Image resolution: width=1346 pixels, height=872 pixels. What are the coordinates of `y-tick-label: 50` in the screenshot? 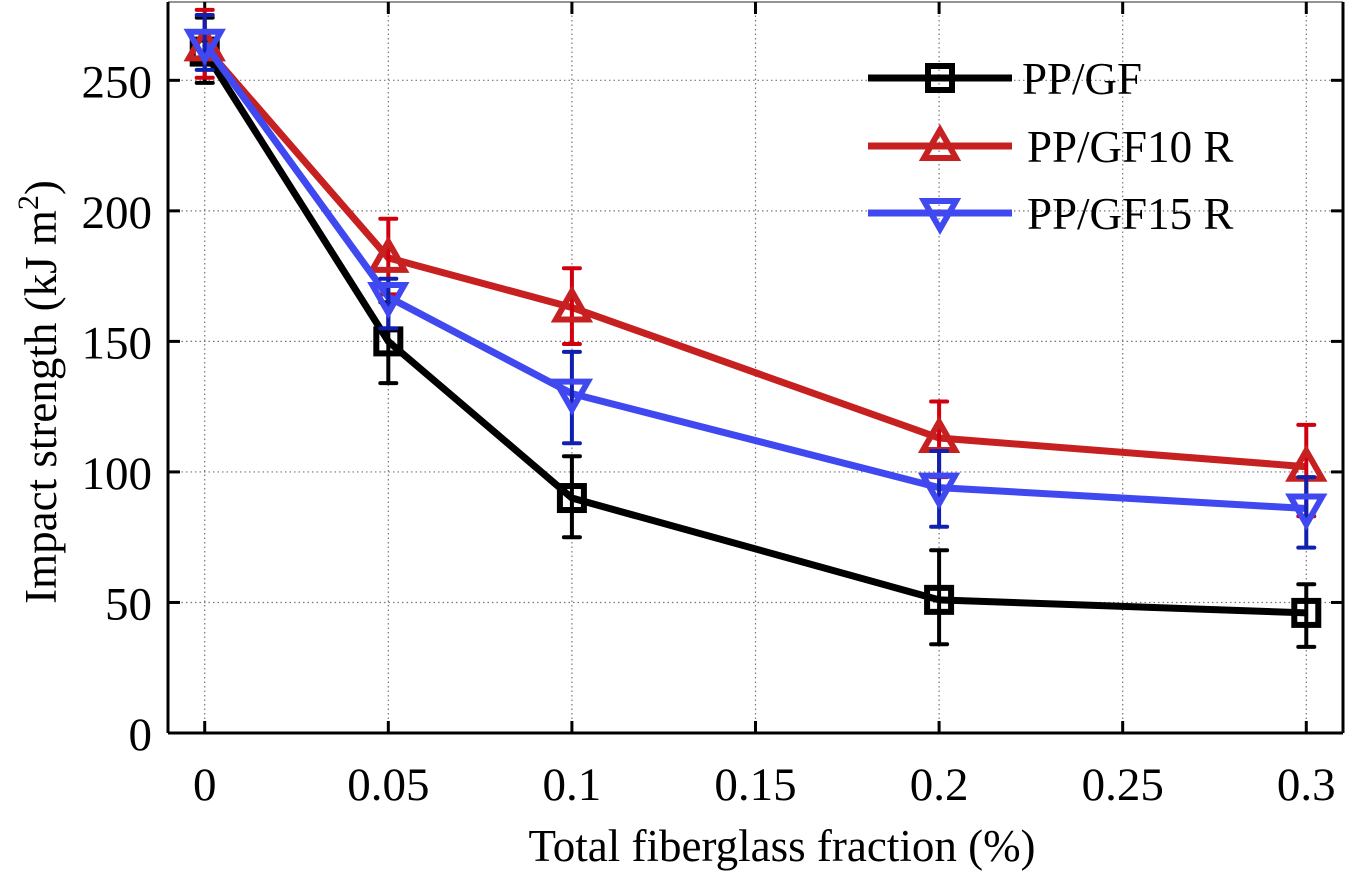 It's located at (128, 604).